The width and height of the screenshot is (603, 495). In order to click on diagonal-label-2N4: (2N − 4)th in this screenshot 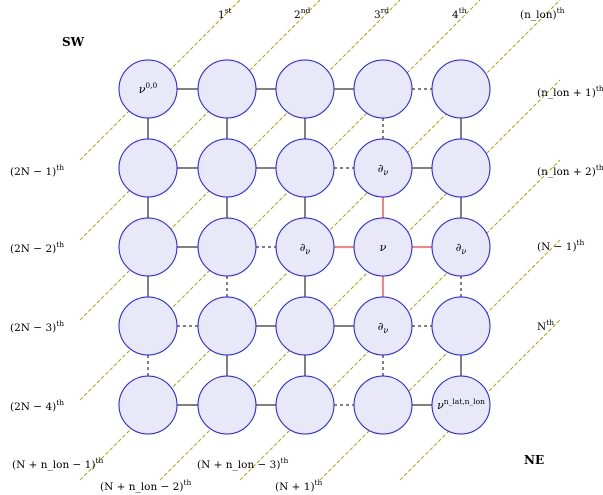, I will do `click(37, 405)`.